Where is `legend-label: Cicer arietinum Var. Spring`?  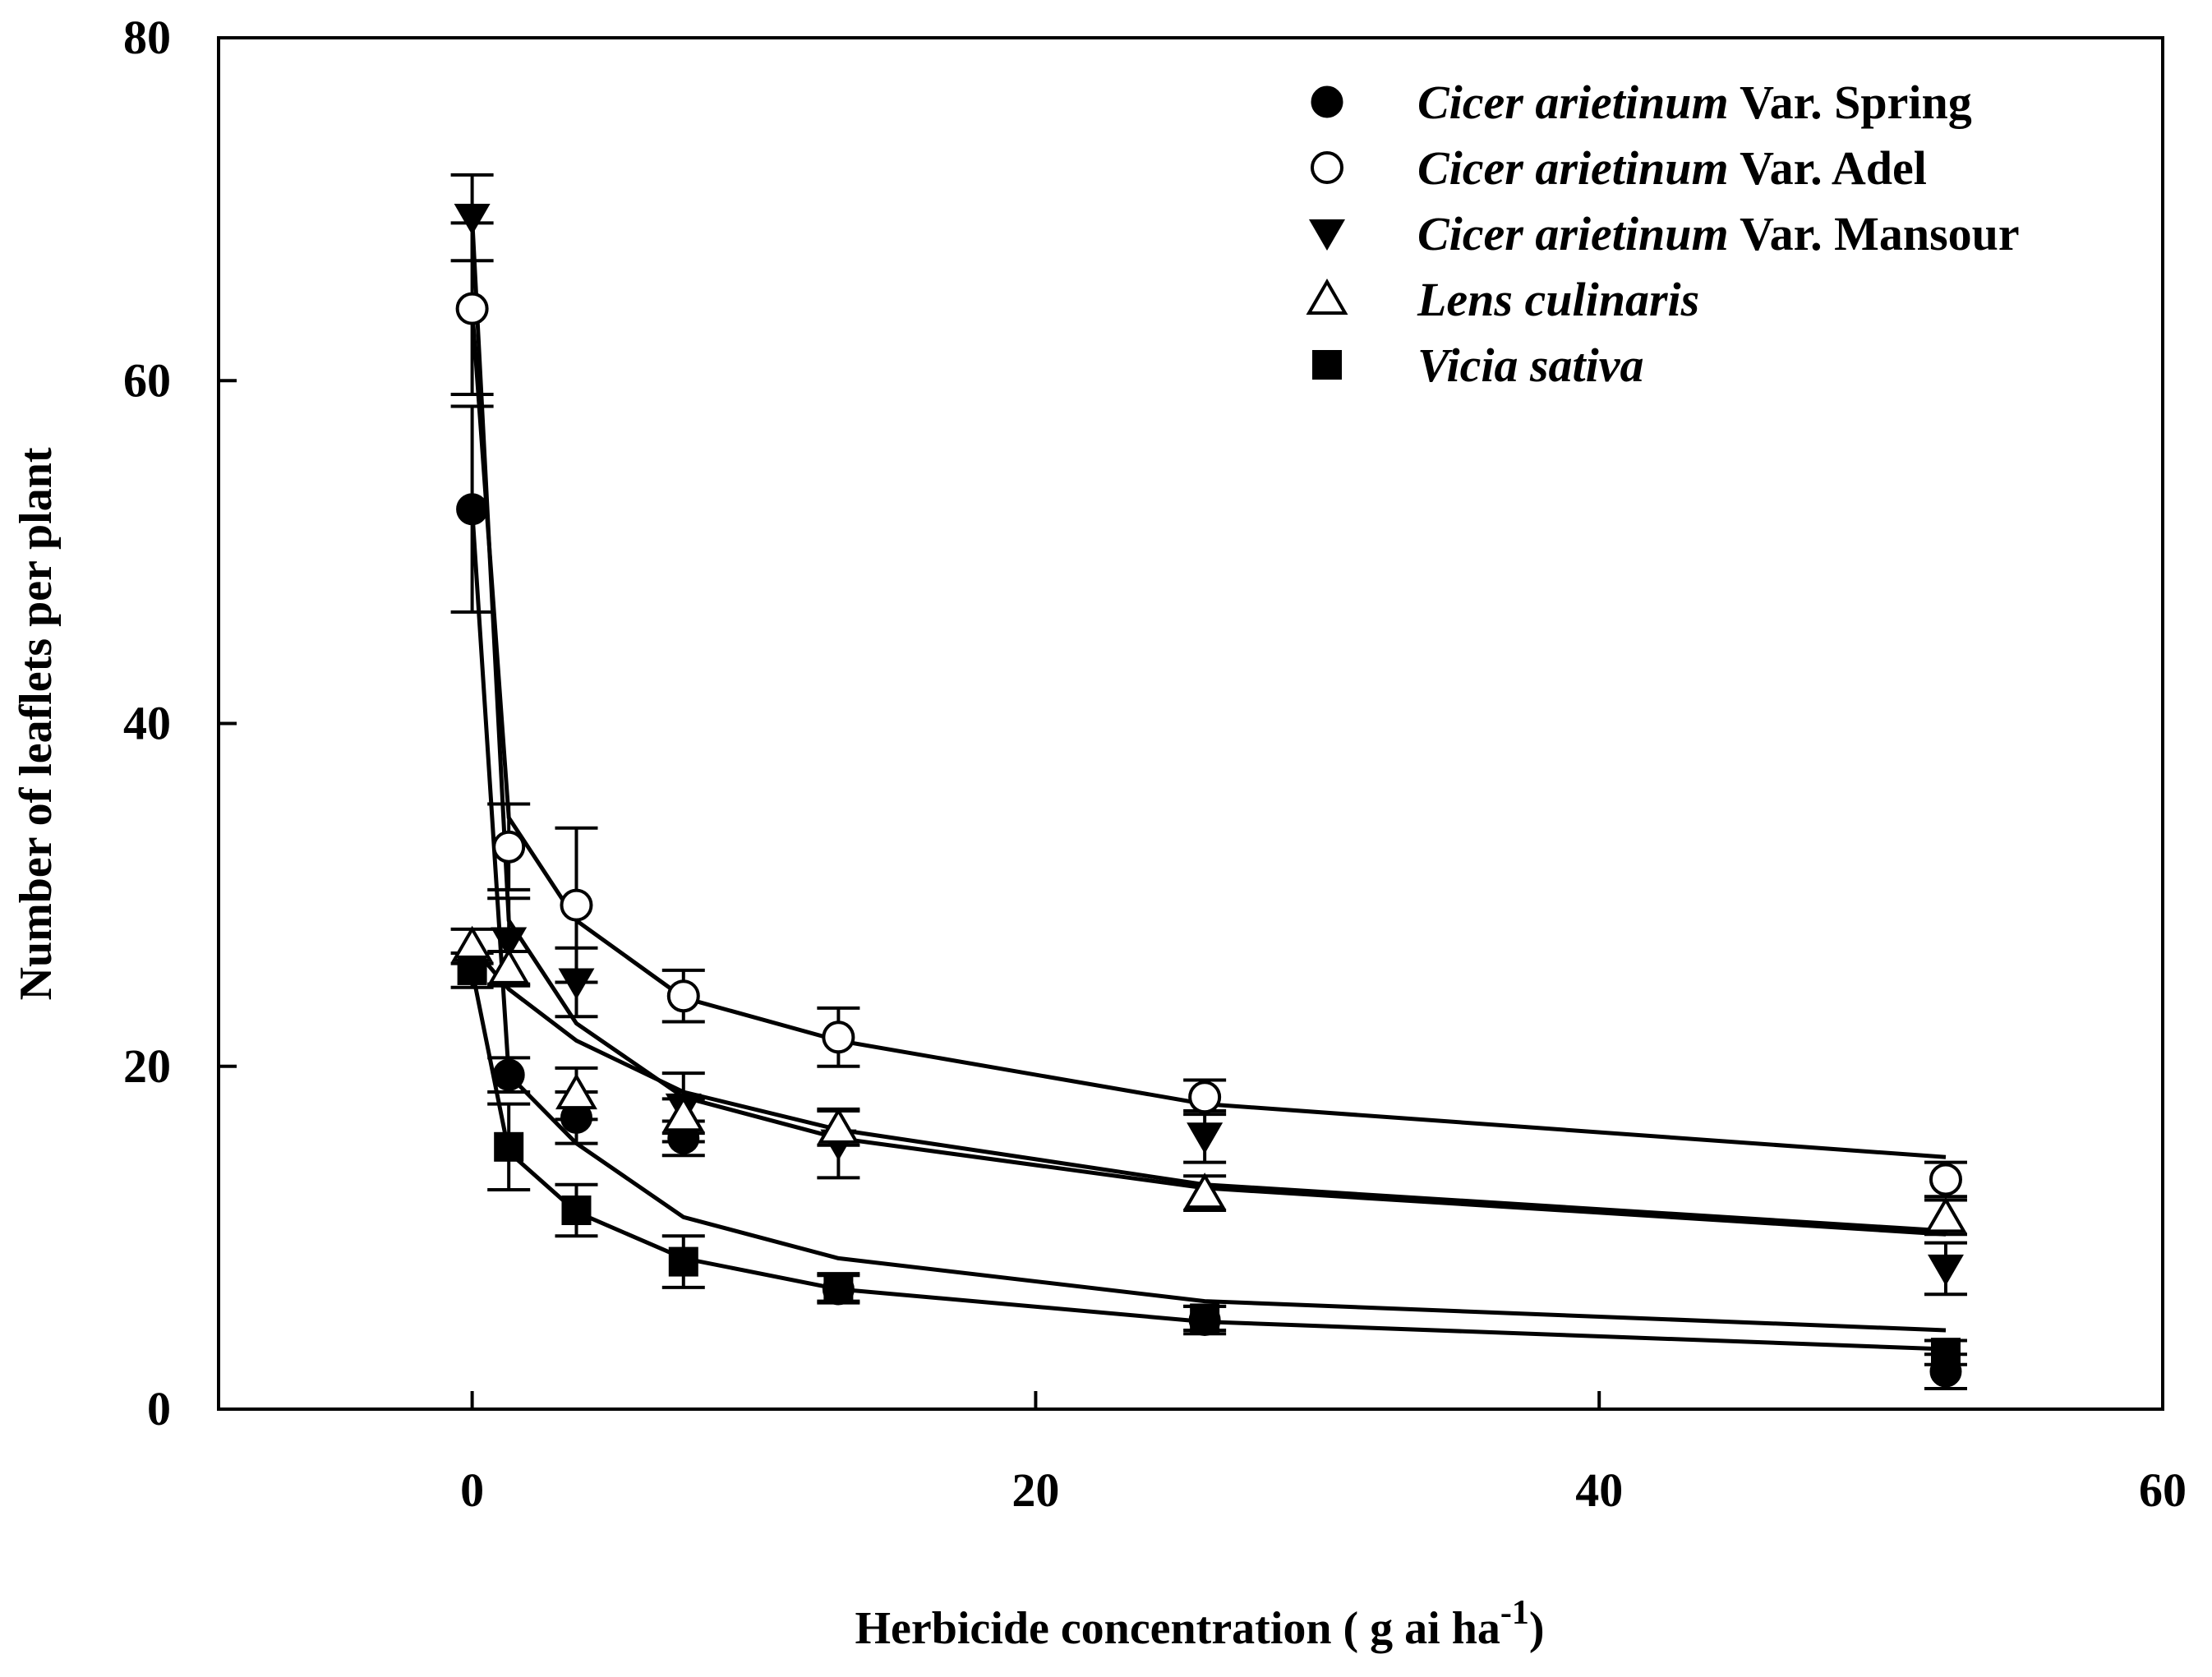
legend-label: Cicer arietinum Var. Spring is located at coordinates (1694, 102).